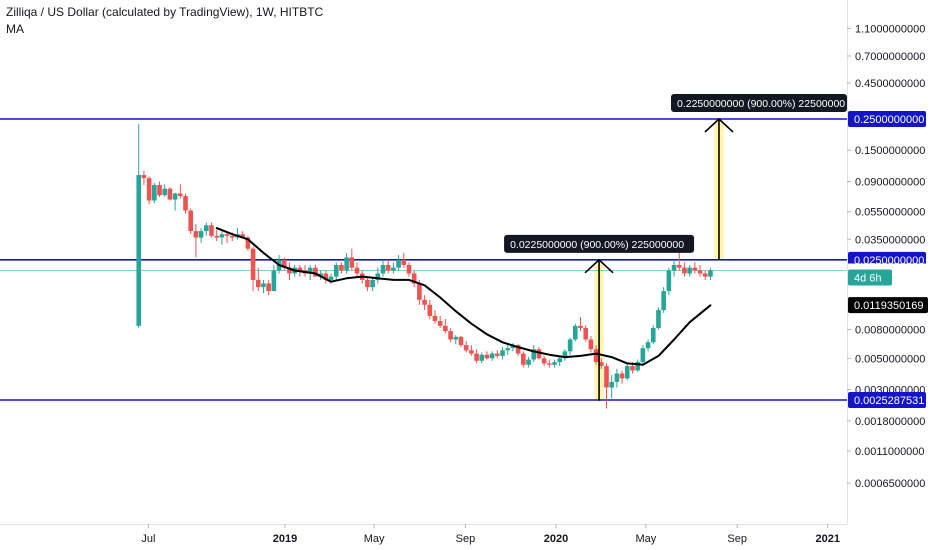 Image resolution: width=932 pixels, height=550 pixels. Describe the element at coordinates (890, 84) in the screenshot. I see `y-tick-label: 0.4500000000` at that location.